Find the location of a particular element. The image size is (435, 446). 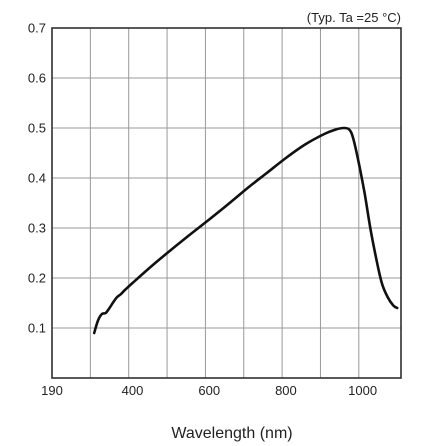

x-tick-label: 800 is located at coordinates (286, 390).